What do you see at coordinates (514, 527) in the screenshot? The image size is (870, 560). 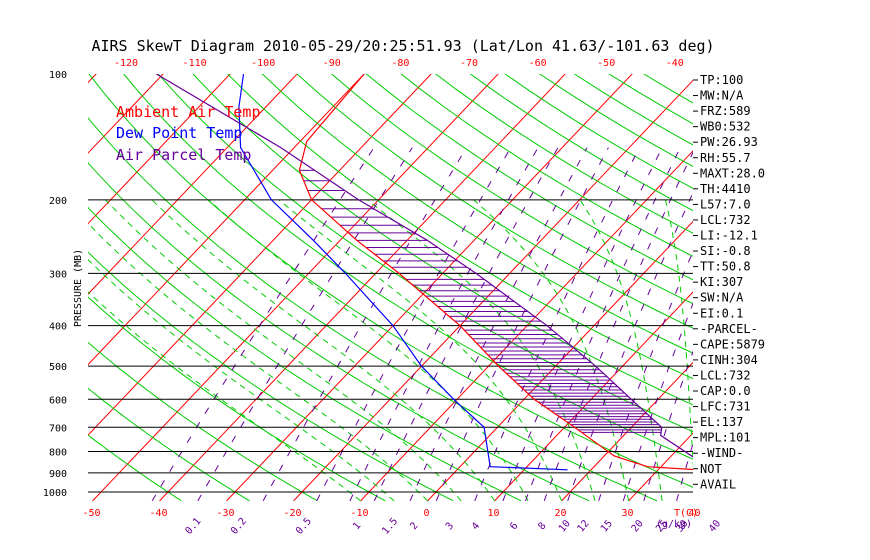 I see `mixing-ratio-tick-label: 6` at bounding box center [514, 527].